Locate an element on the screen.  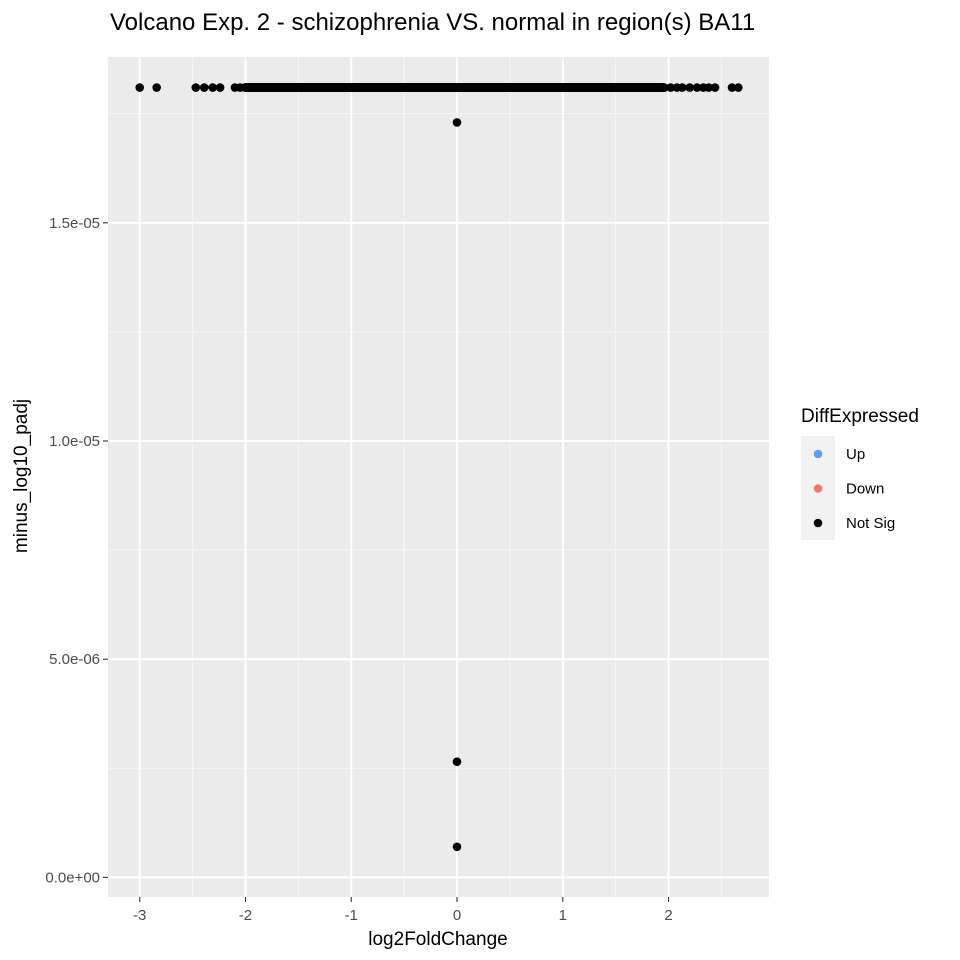
x-tick-label: -1 is located at coordinates (351, 915).